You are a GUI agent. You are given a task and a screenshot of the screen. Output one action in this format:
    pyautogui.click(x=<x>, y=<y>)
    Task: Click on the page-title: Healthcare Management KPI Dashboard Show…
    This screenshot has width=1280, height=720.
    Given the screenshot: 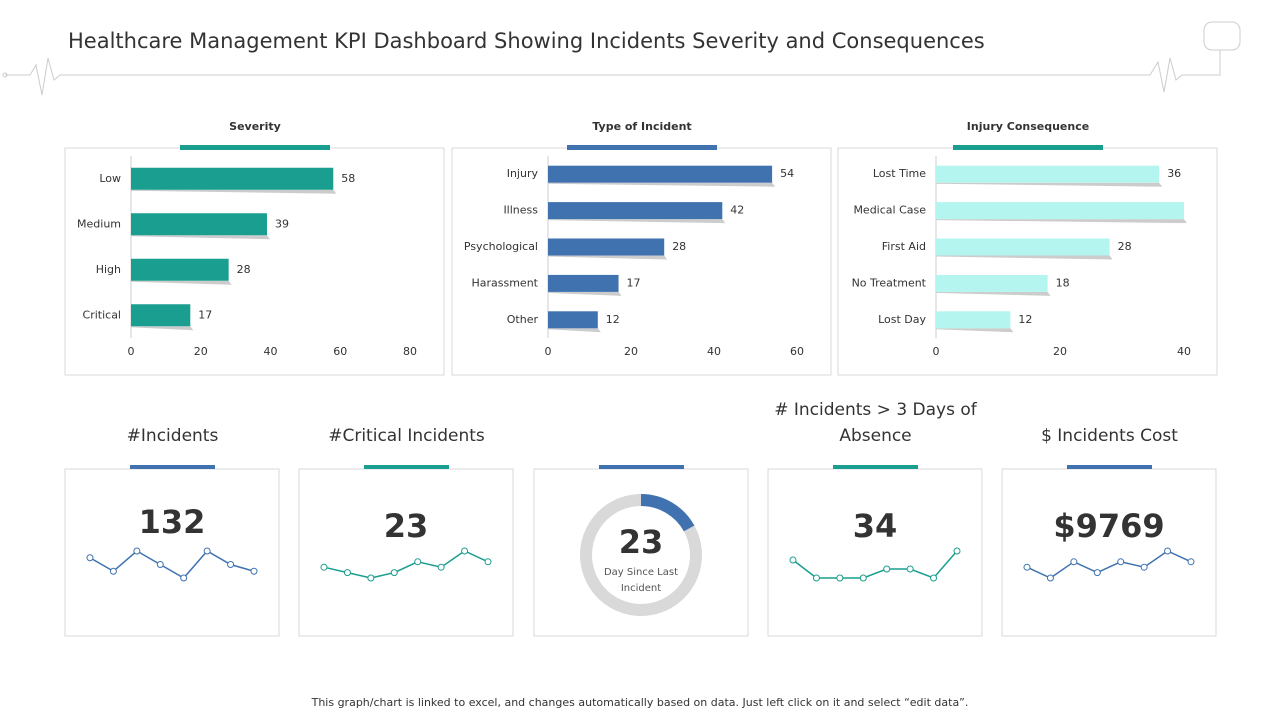 What is the action you would take?
    pyautogui.click(x=526, y=41)
    